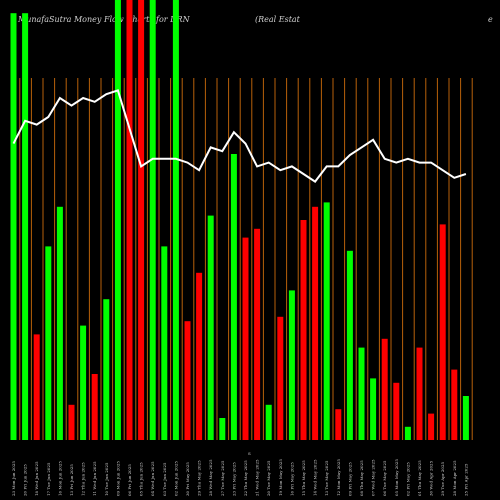  What do you see at coordinates (152, 478) in the screenshot?
I see `x-tick-label: 04 Wed Jun 2025` at bounding box center [152, 478].